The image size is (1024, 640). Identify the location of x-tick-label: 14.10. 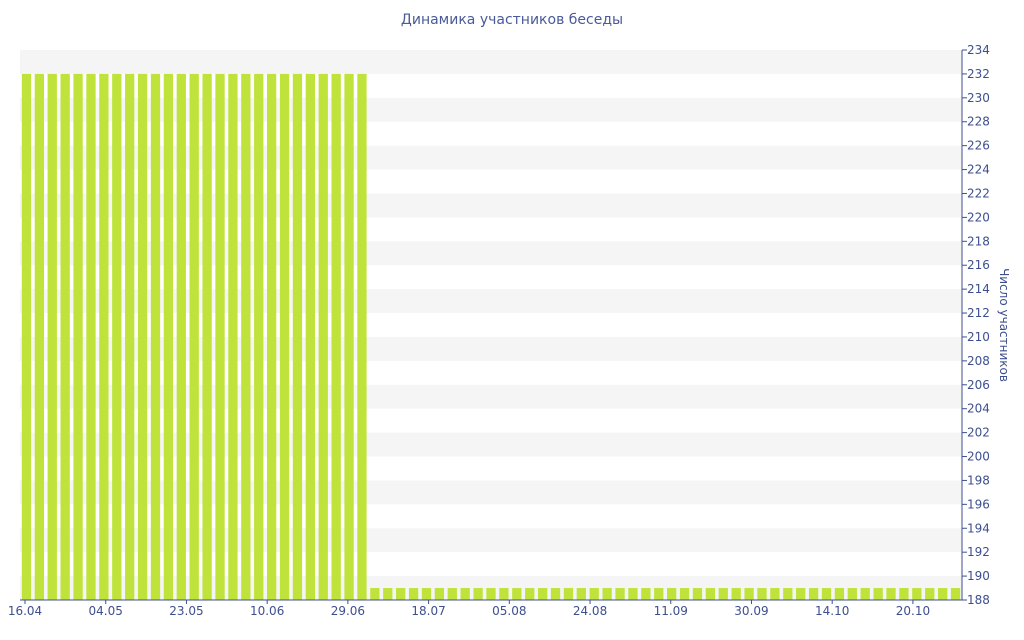
(832, 611).